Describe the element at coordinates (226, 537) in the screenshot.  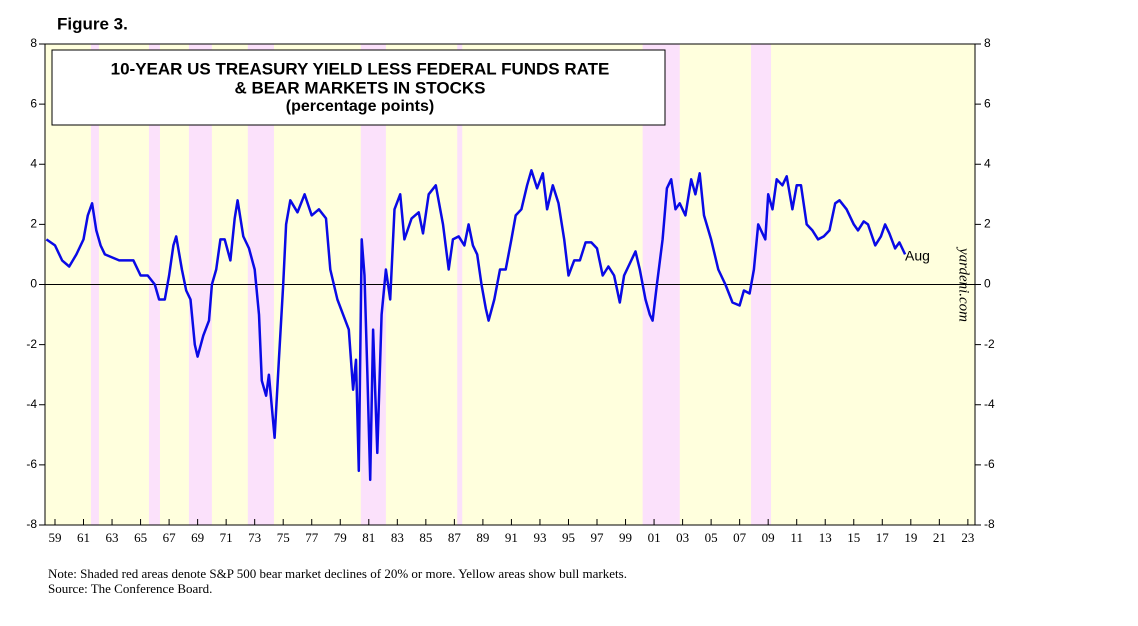
I see `x-tick-label: 71` at that location.